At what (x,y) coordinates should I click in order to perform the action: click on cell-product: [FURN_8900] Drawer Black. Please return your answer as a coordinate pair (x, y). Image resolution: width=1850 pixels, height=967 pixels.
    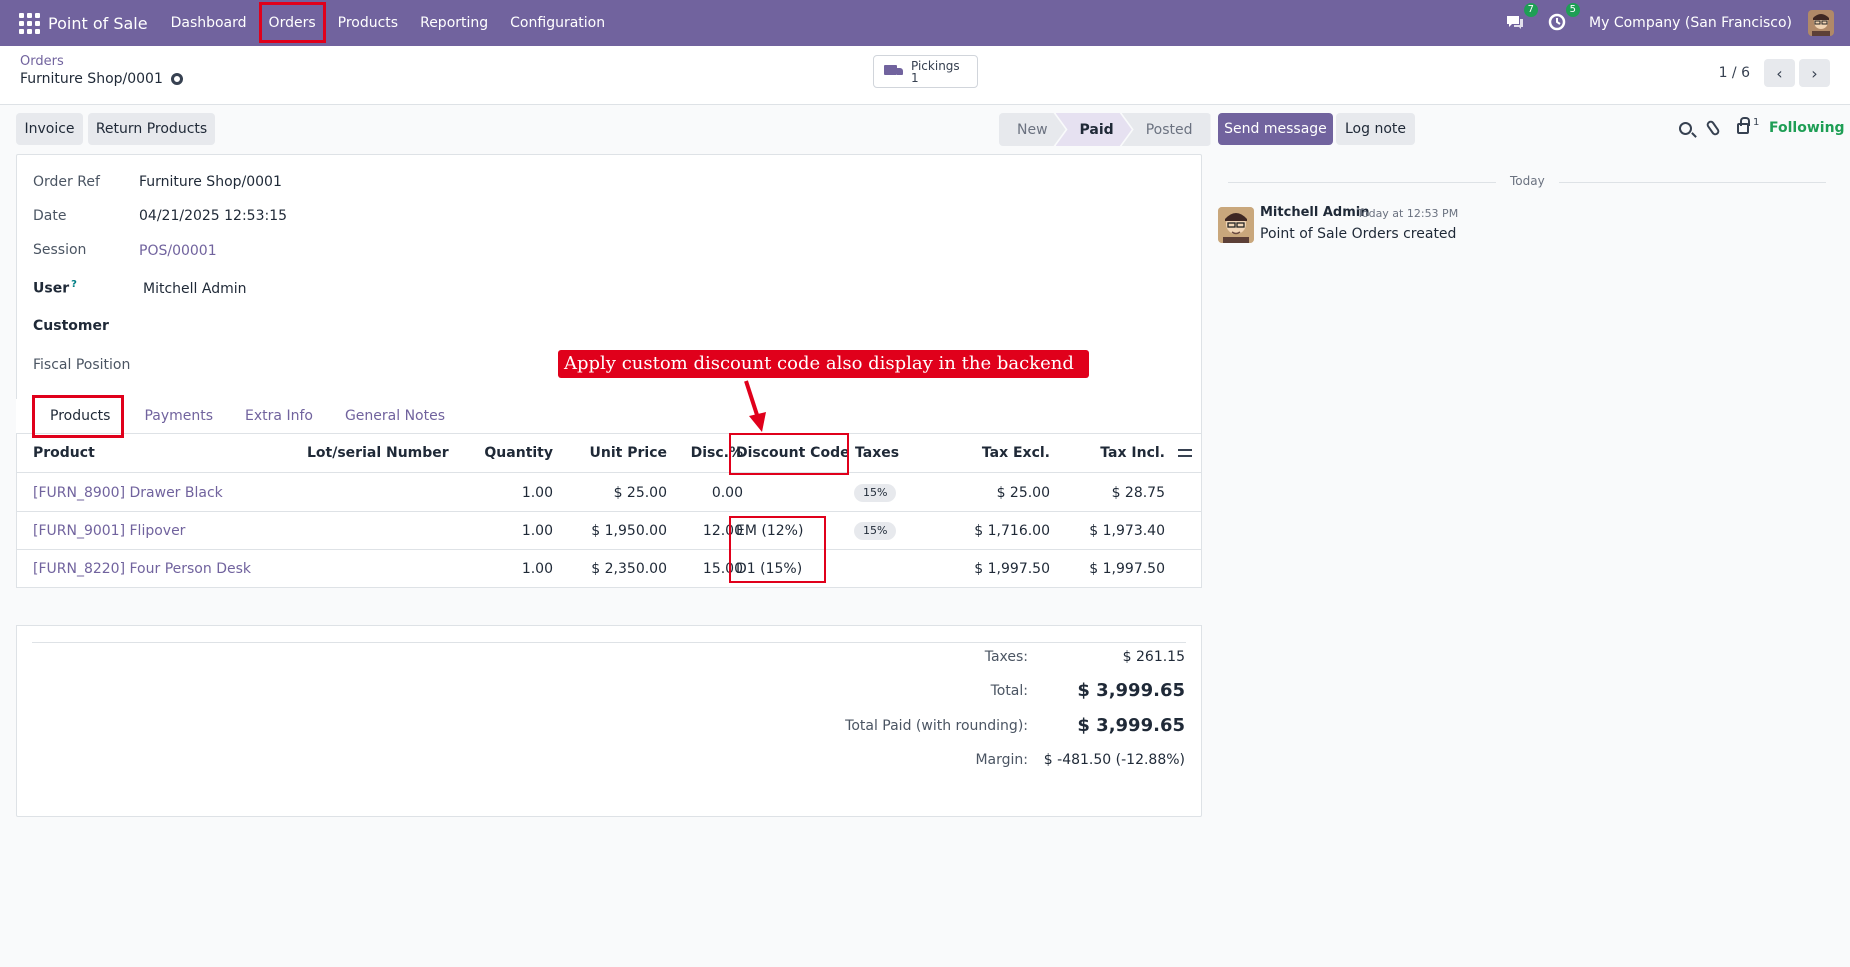
    Looking at the image, I should click on (128, 493).